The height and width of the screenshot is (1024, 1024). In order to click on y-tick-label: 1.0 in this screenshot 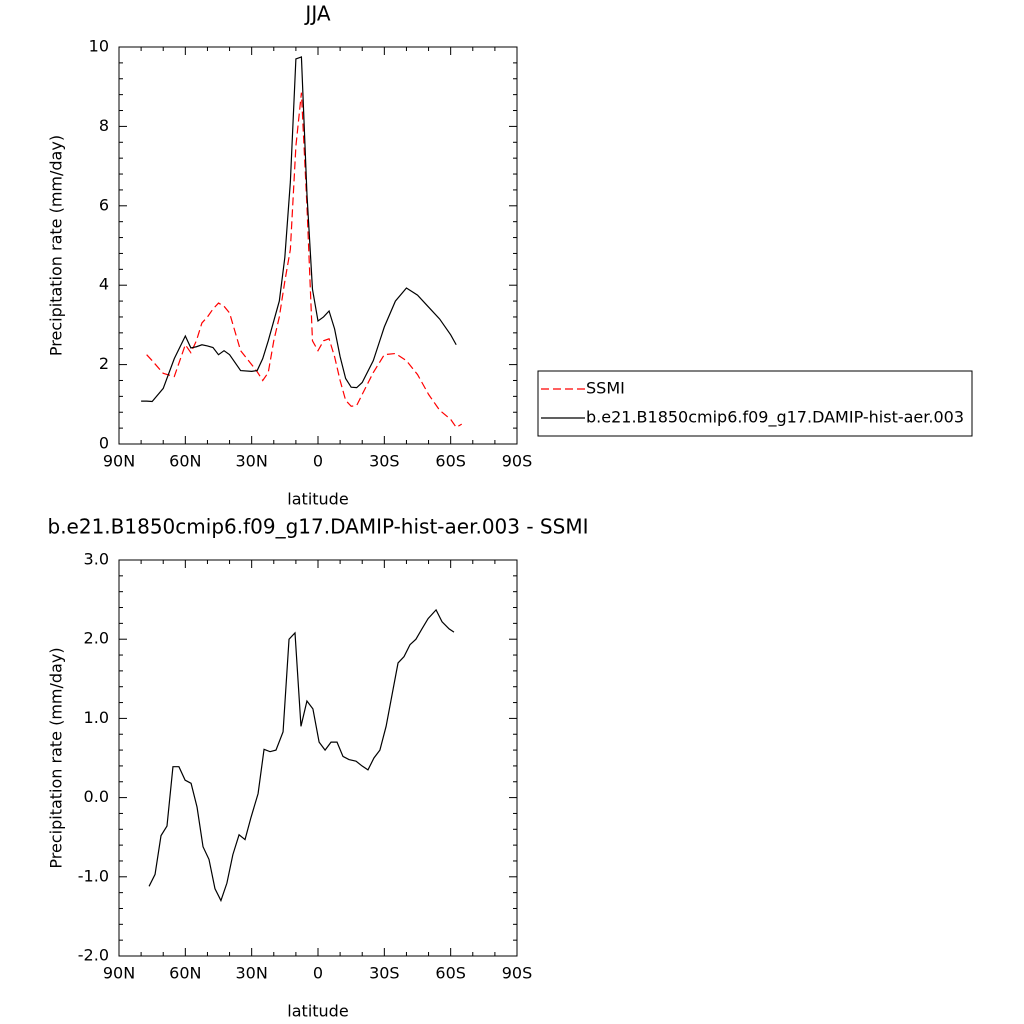, I will do `click(96, 717)`.